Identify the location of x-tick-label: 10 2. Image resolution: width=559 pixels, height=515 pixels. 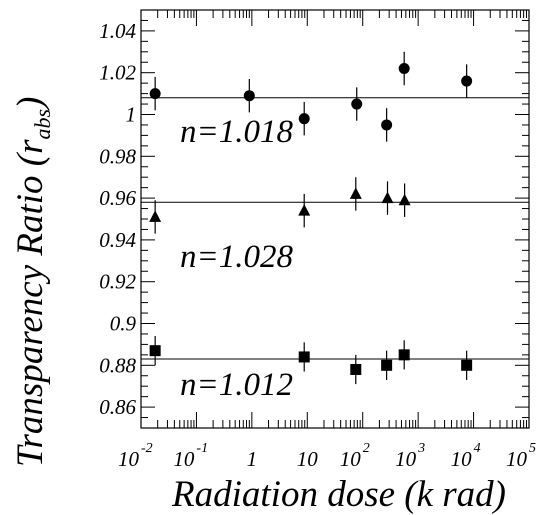
(355, 456).